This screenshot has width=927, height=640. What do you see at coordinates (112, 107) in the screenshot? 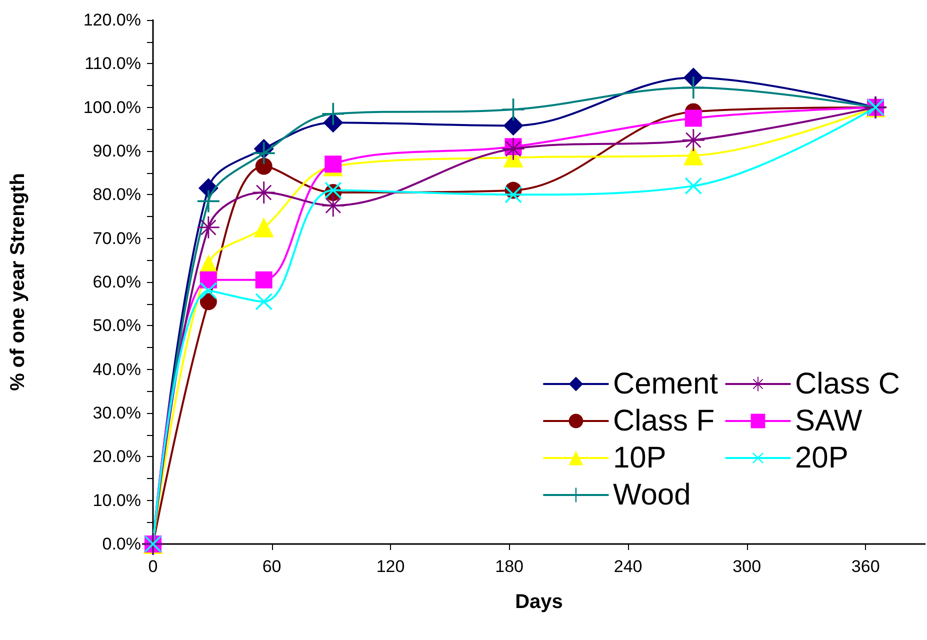
I see `y-tick-label: 100.0%` at bounding box center [112, 107].